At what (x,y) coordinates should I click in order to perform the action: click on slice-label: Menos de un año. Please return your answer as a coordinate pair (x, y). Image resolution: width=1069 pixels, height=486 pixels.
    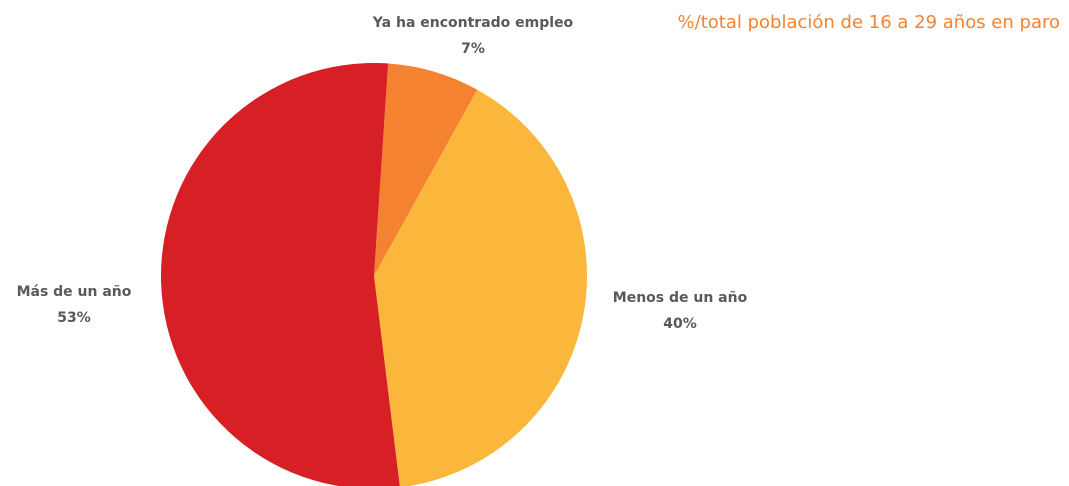
    Looking at the image, I should click on (680, 298).